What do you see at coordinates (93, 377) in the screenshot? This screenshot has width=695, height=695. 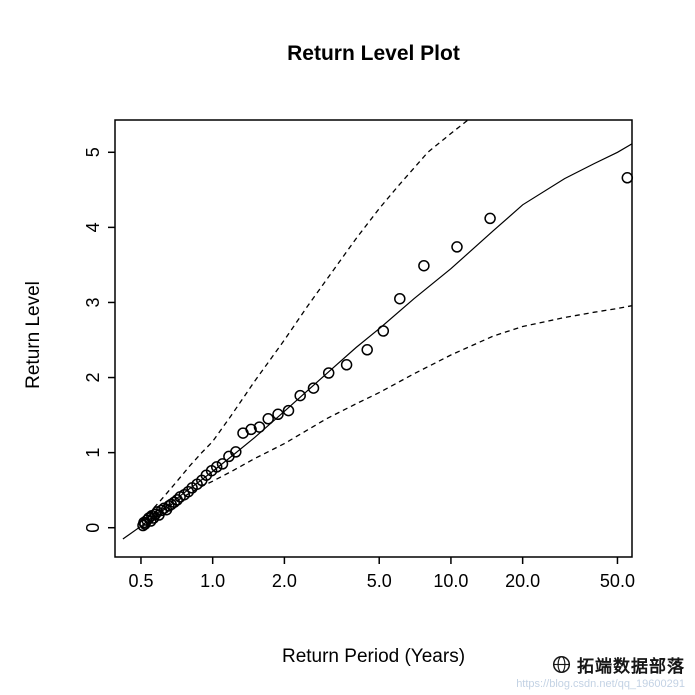 I see `y-tick-label: 2` at bounding box center [93, 377].